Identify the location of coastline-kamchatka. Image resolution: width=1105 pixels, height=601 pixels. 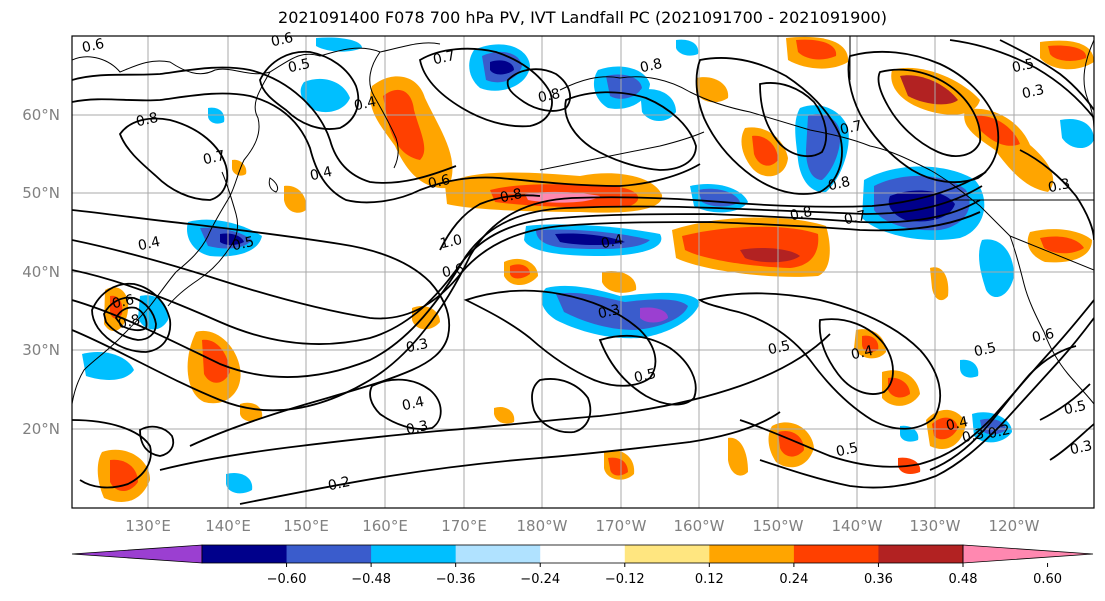
(384, 110).